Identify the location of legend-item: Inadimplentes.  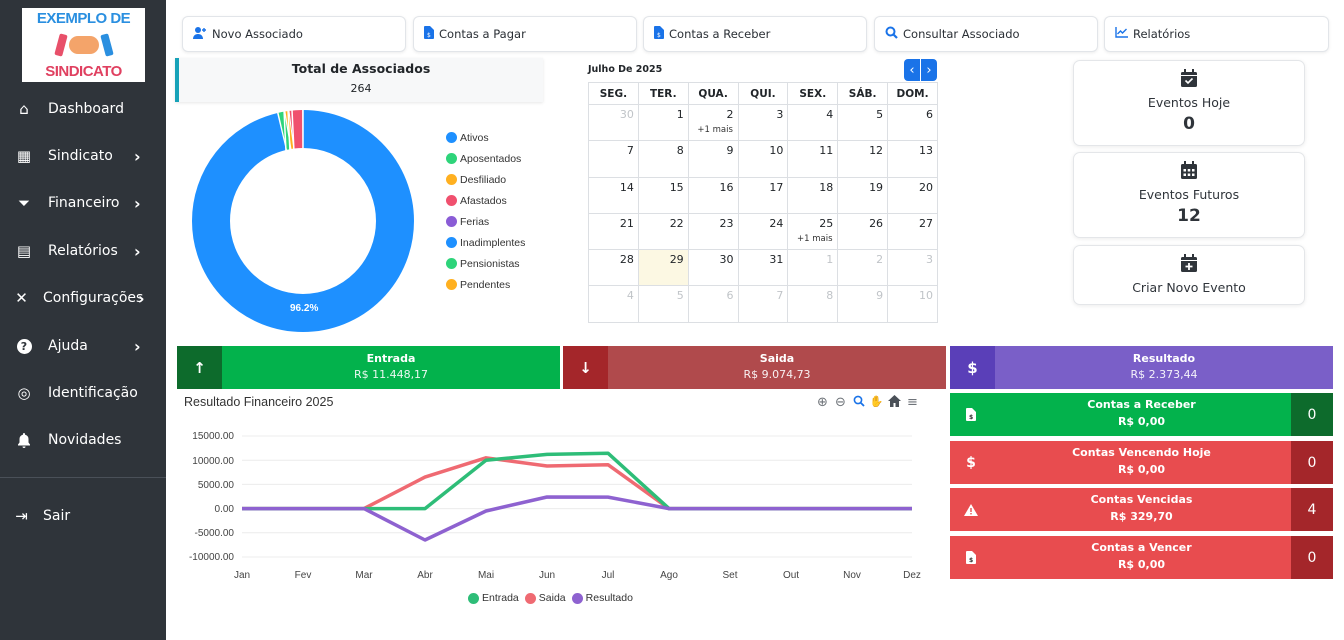
(485, 242).